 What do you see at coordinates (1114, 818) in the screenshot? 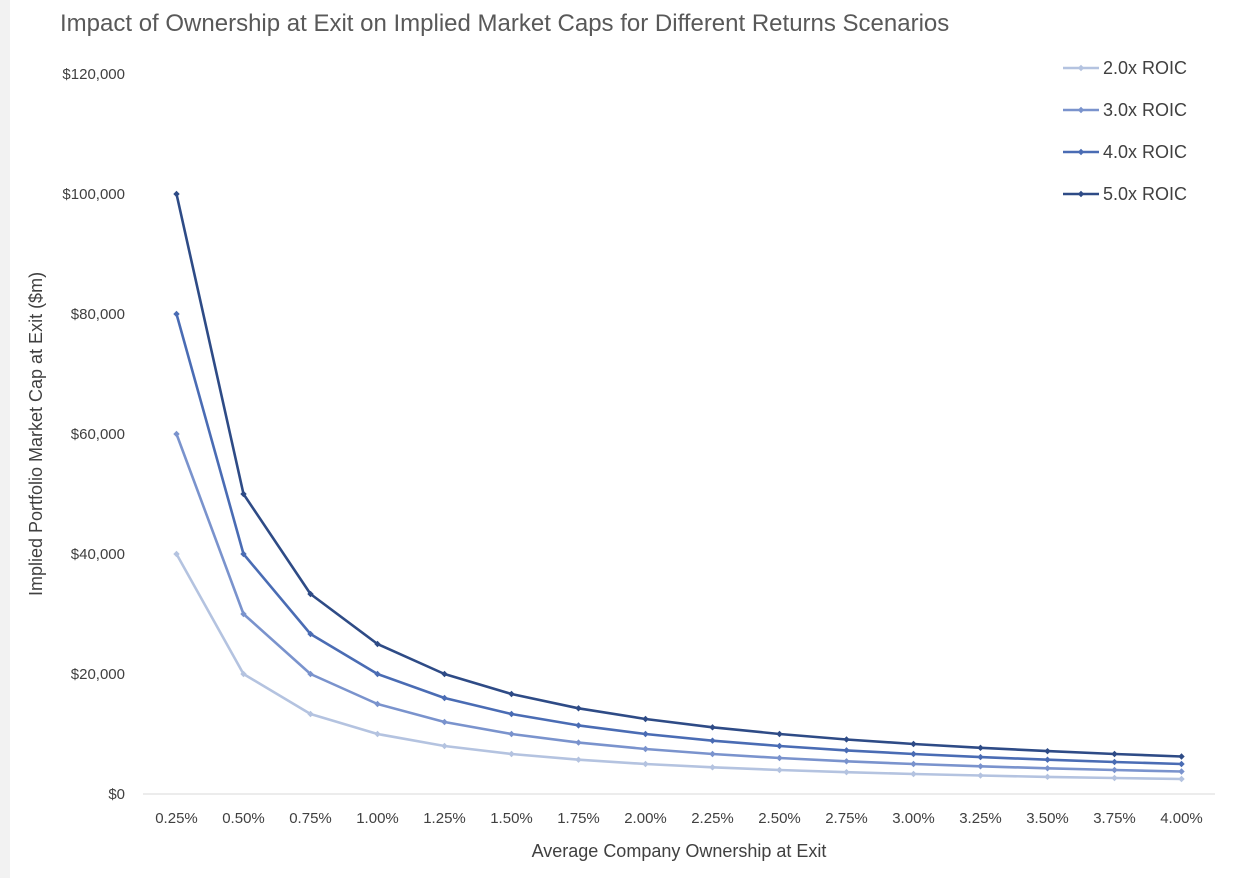
I see `x-tick-label: 3.75%` at bounding box center [1114, 818].